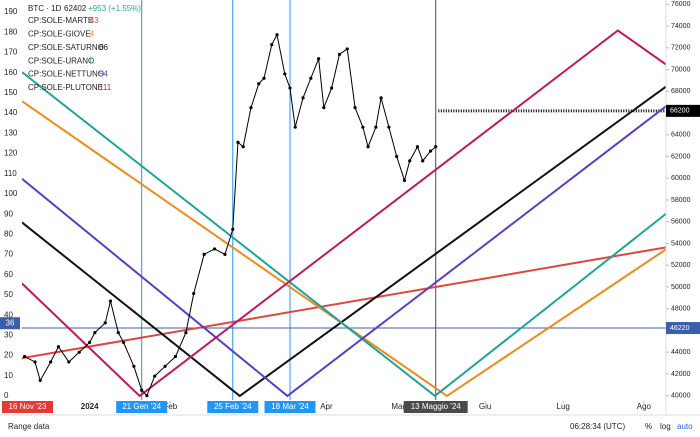  I want to click on y2-tick-label: 60000, so click(681, 178).